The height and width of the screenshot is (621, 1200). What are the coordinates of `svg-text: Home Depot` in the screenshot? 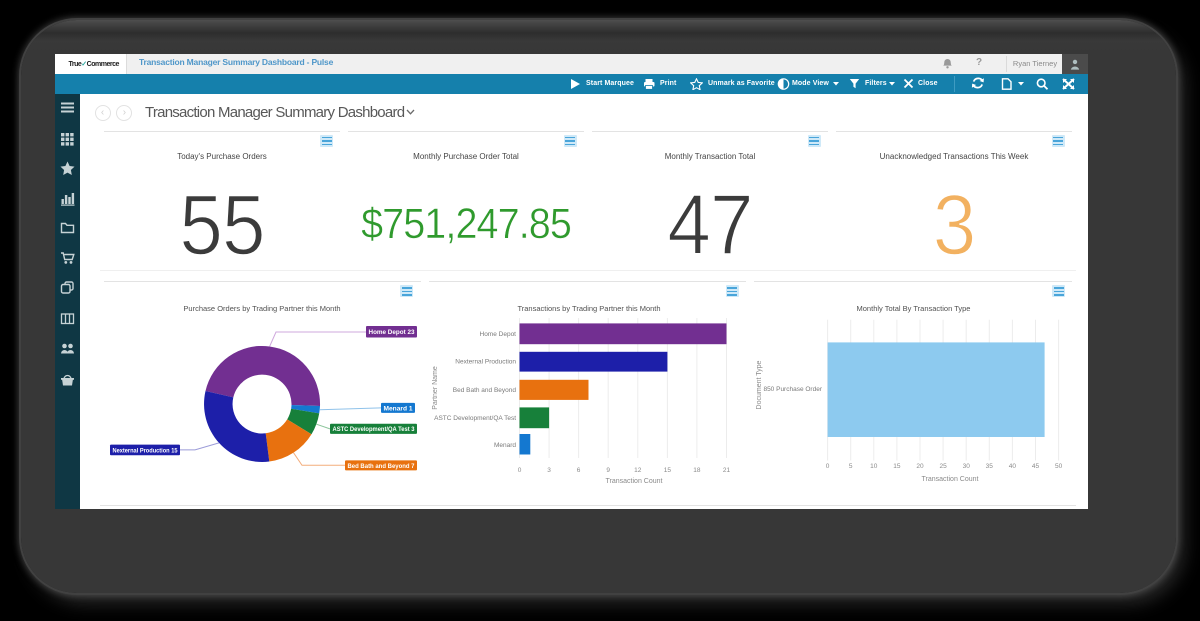 It's located at (498, 334).